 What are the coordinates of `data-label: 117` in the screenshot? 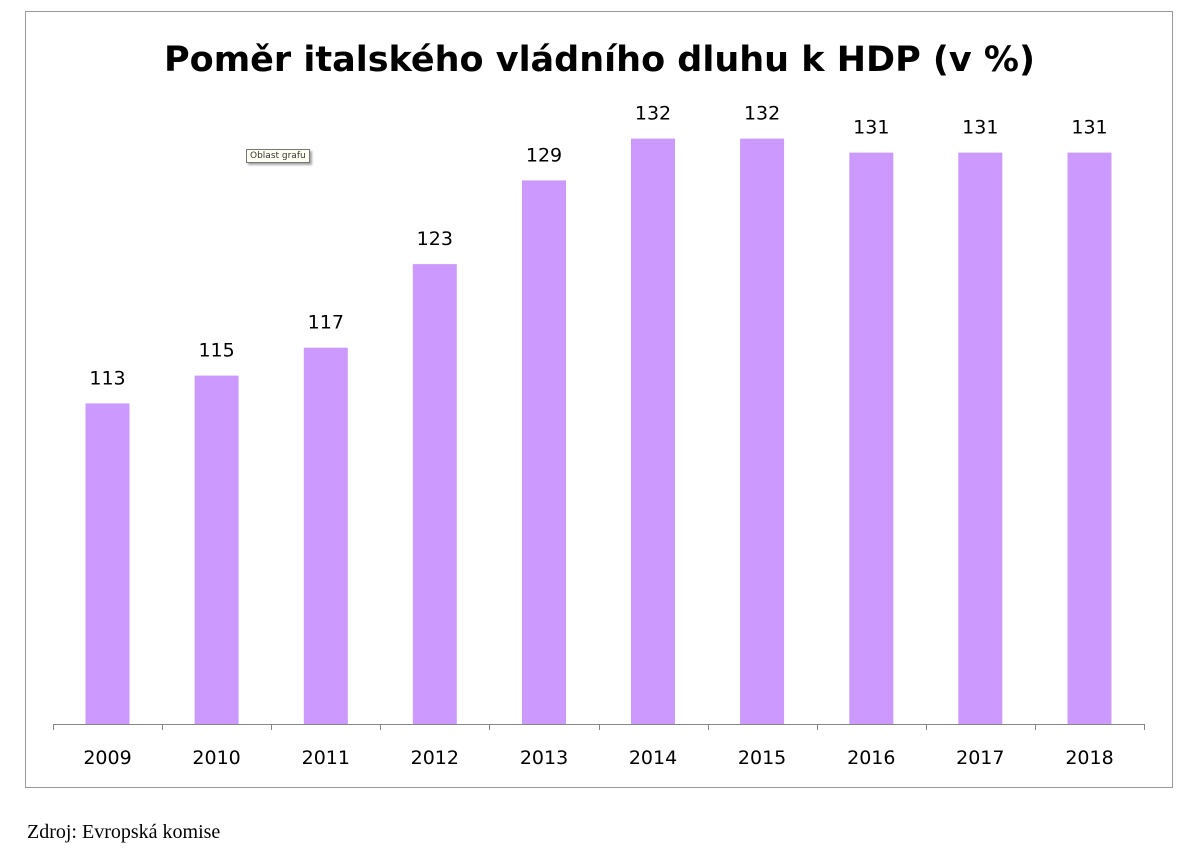 It's located at (326, 323).